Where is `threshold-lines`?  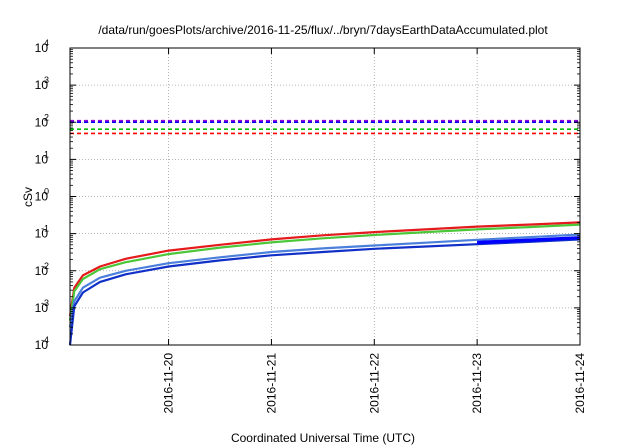 threshold-lines is located at coordinates (325, 127).